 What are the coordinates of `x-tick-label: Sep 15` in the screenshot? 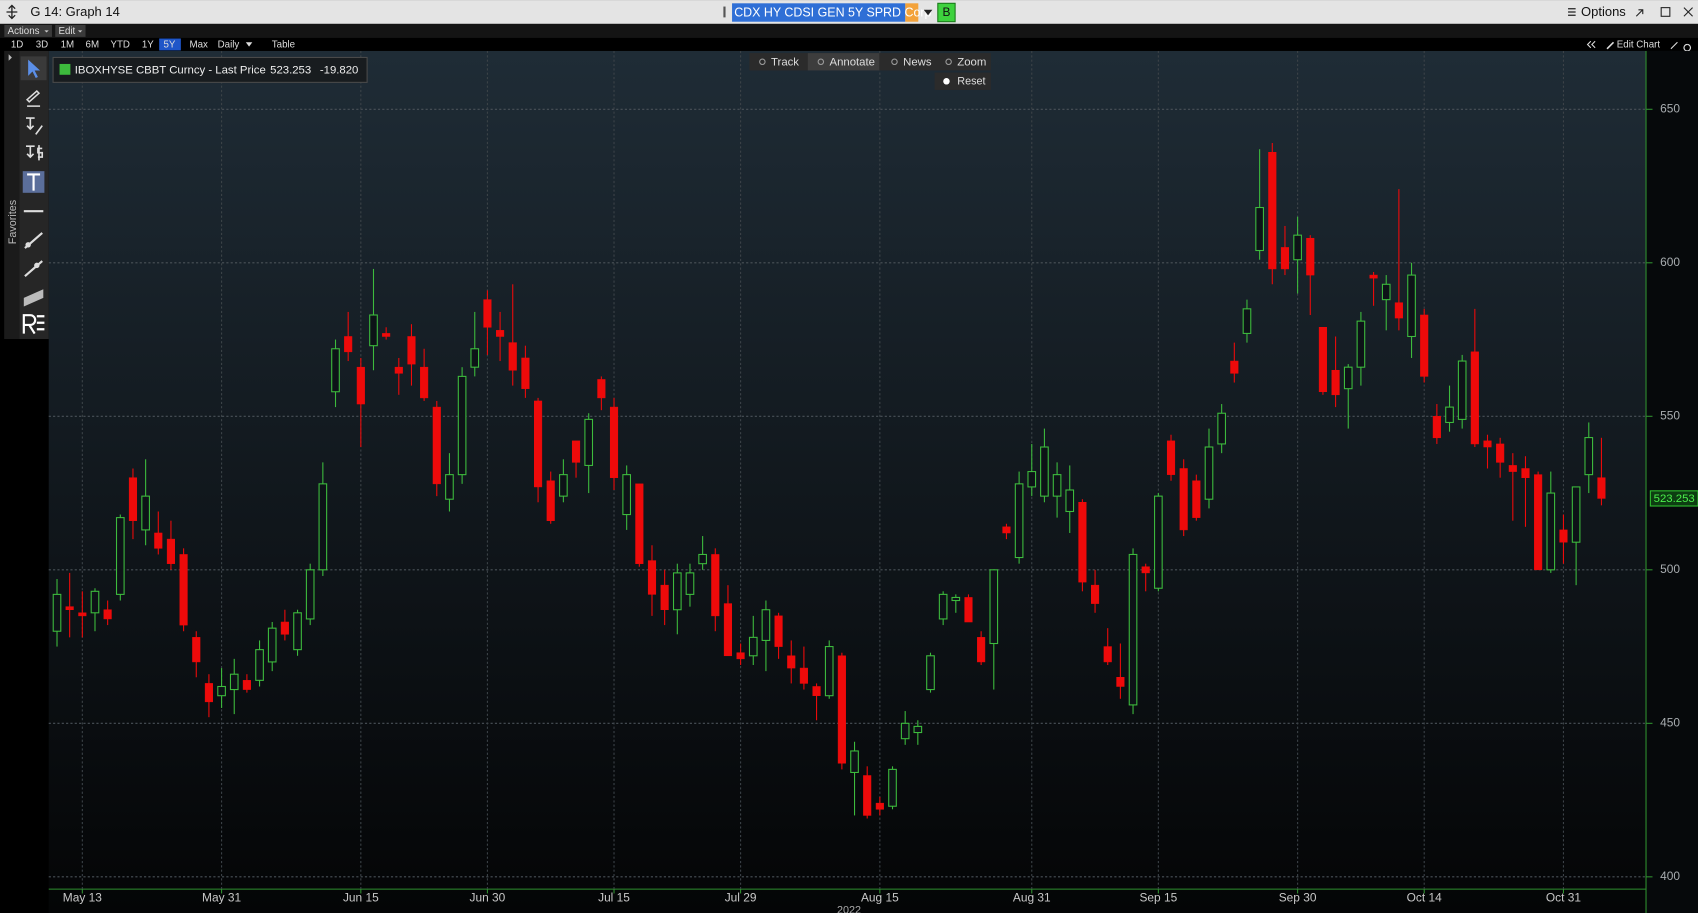 It's located at (1158, 897).